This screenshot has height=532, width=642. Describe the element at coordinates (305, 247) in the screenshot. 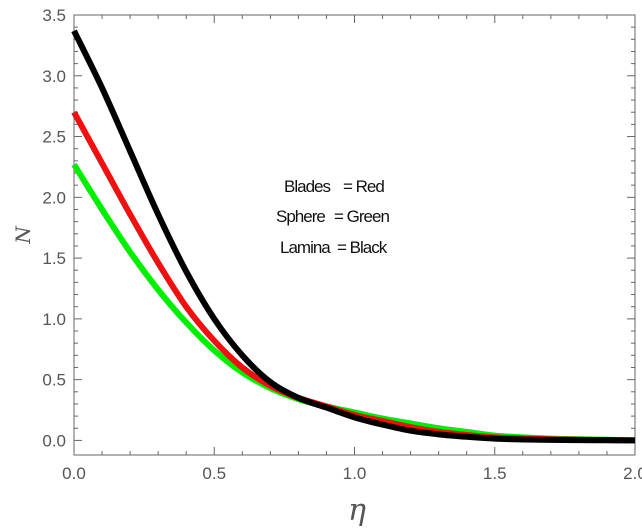

I see `legend-key-lamina: Lamina` at that location.